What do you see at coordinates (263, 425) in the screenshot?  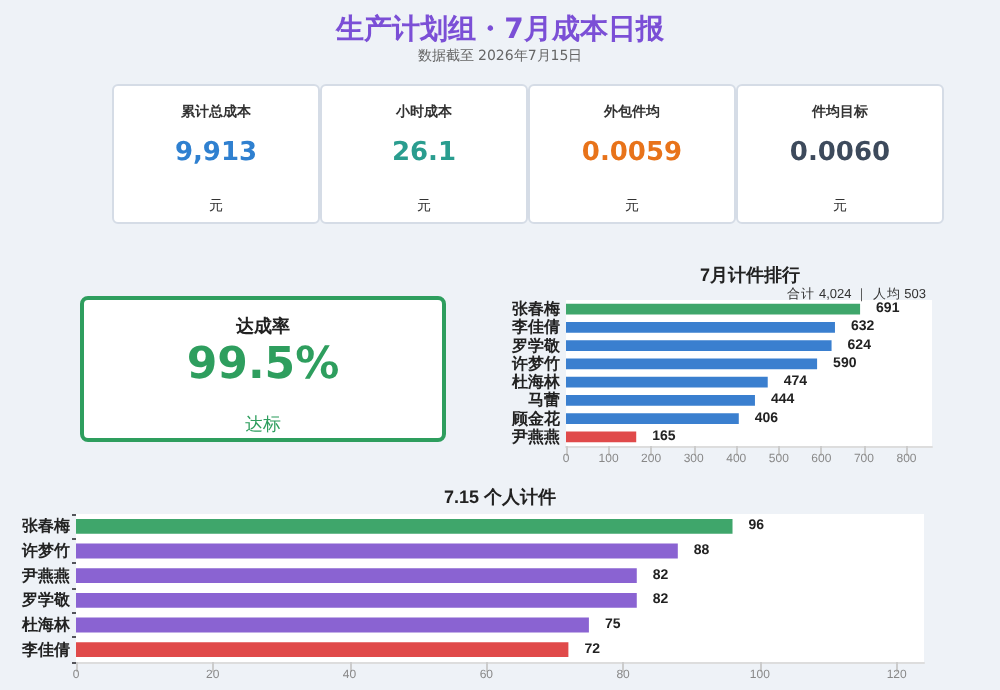 I see `text: 达标` at bounding box center [263, 425].